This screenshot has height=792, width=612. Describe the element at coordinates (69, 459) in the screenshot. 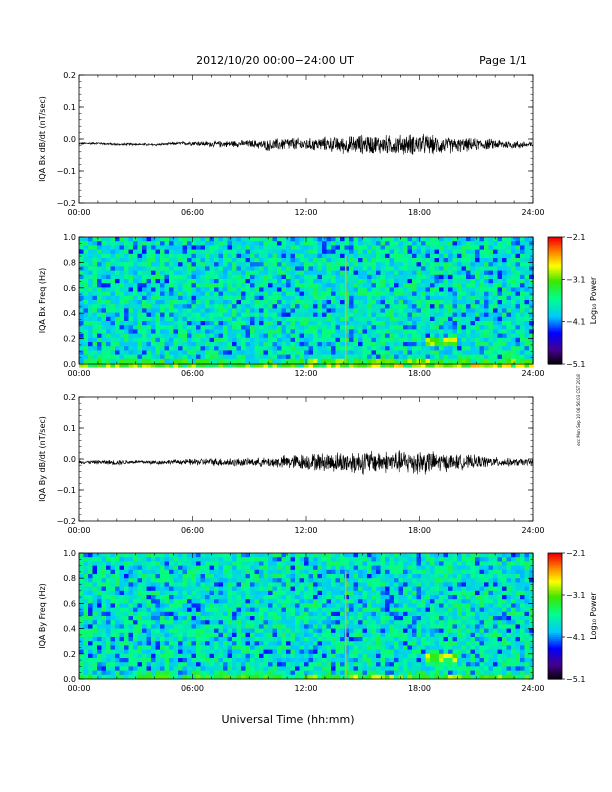

I see `y-tick-label: 0.0` at that location.